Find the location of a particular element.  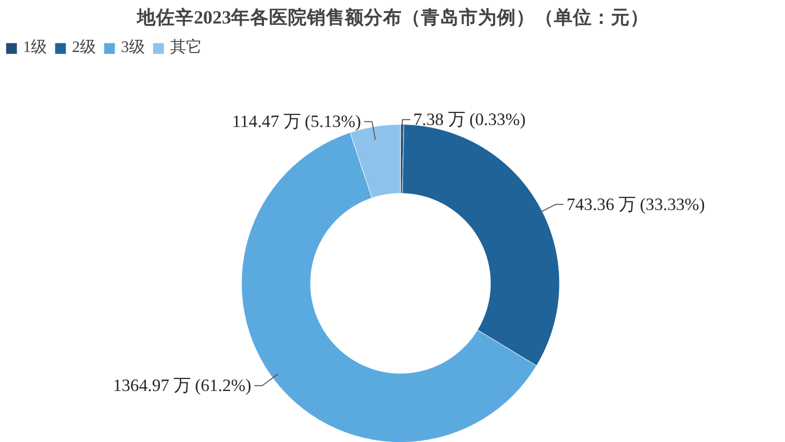

data-label: 7.38 万 (0.33%) is located at coordinates (469, 120).